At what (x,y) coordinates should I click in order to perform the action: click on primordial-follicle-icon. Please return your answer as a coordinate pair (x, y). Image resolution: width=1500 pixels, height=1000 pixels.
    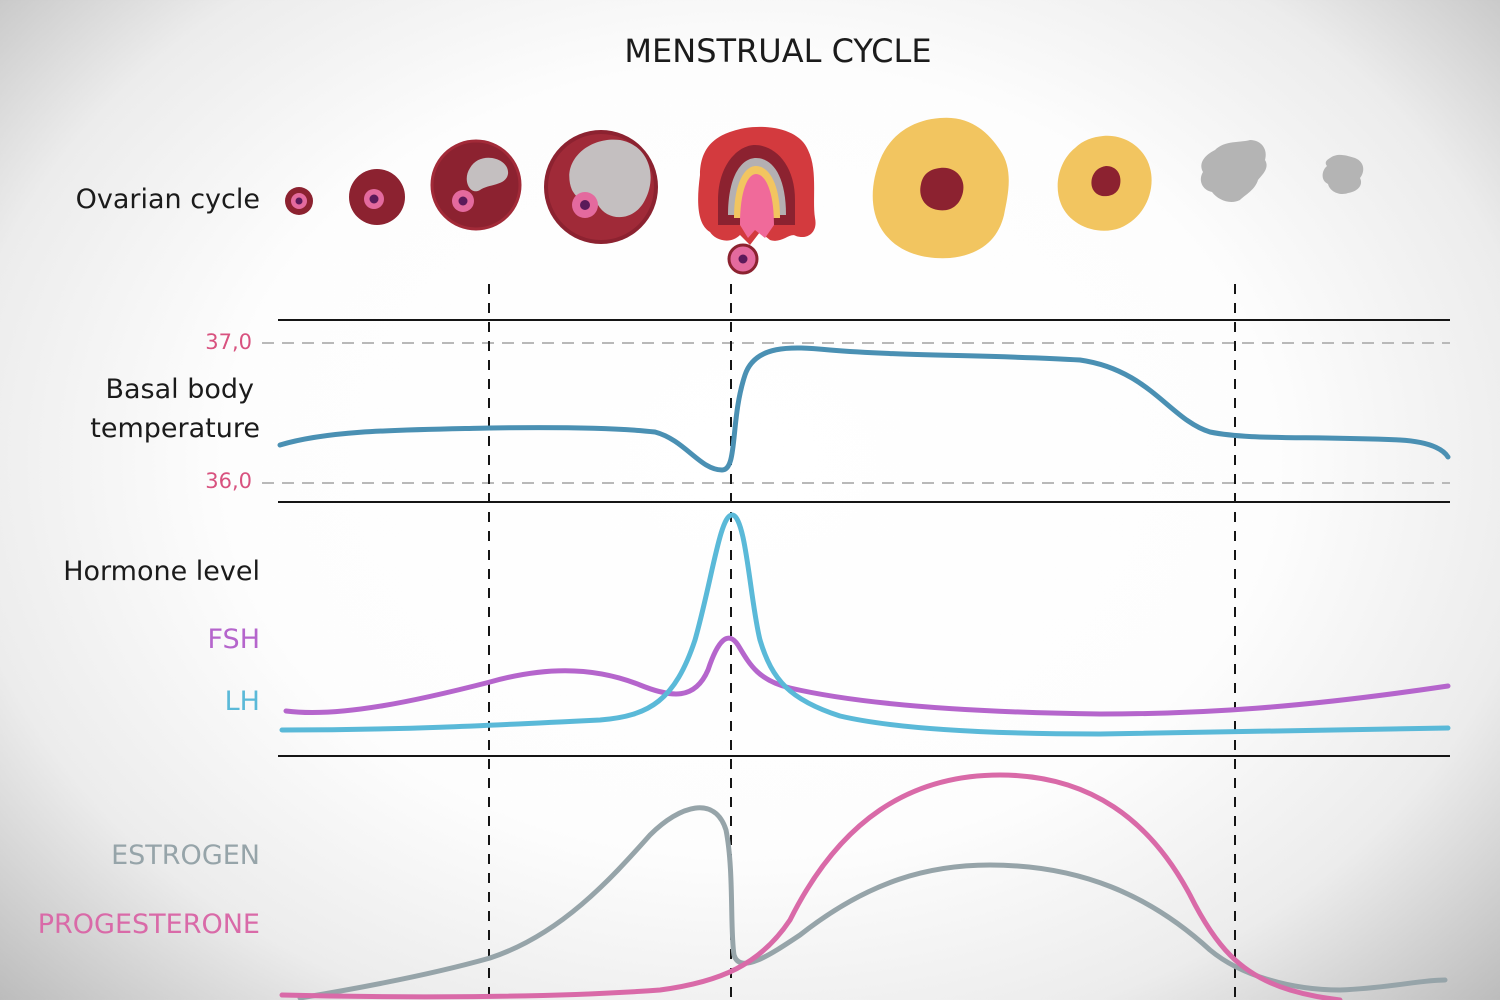
    Looking at the image, I should click on (299, 201).